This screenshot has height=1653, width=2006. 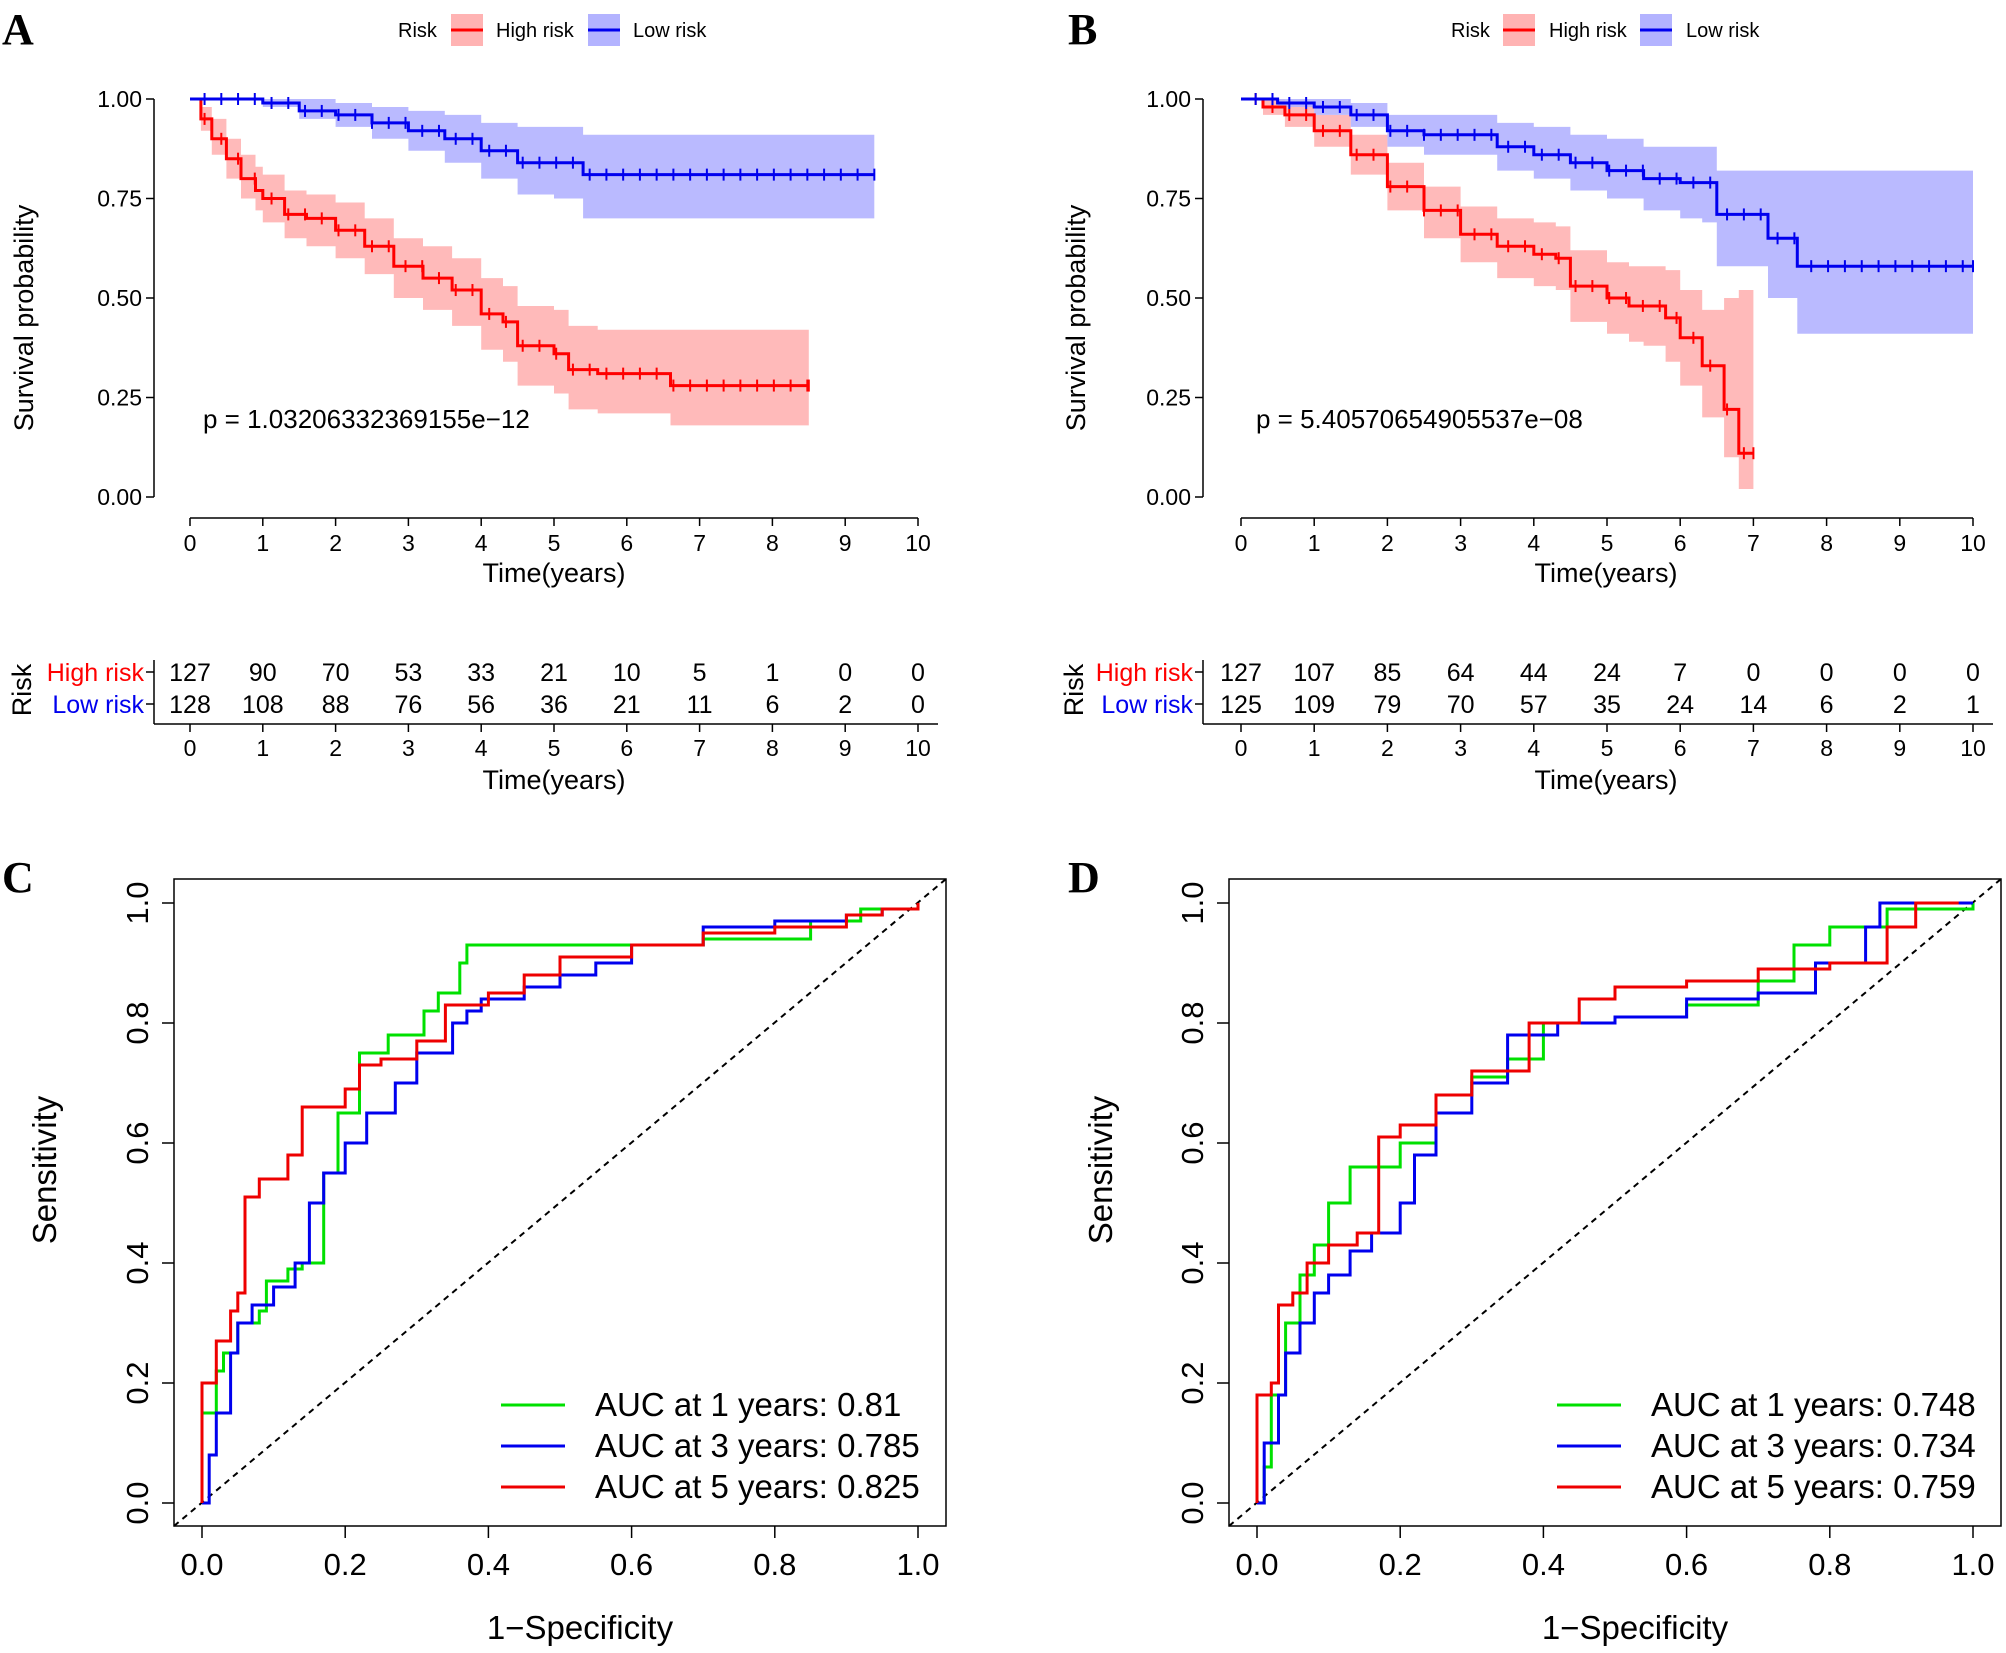 I want to click on km-b-xlabel: Time(years), so click(x=1605, y=573).